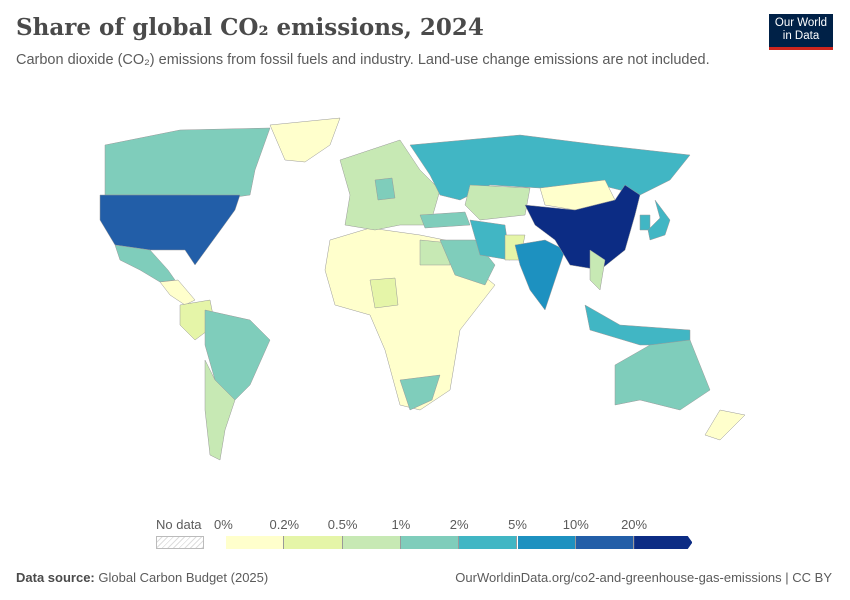 Image resolution: width=850 pixels, height=600 pixels. Describe the element at coordinates (582, 227) in the screenshot. I see `country-china` at that location.